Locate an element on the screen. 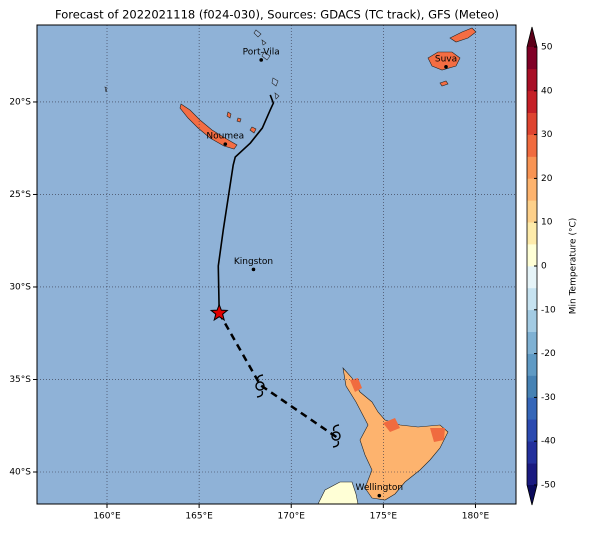 Image resolution: width=591 pixels, height=533 pixels. colorbar-under is located at coordinates (532, 495).